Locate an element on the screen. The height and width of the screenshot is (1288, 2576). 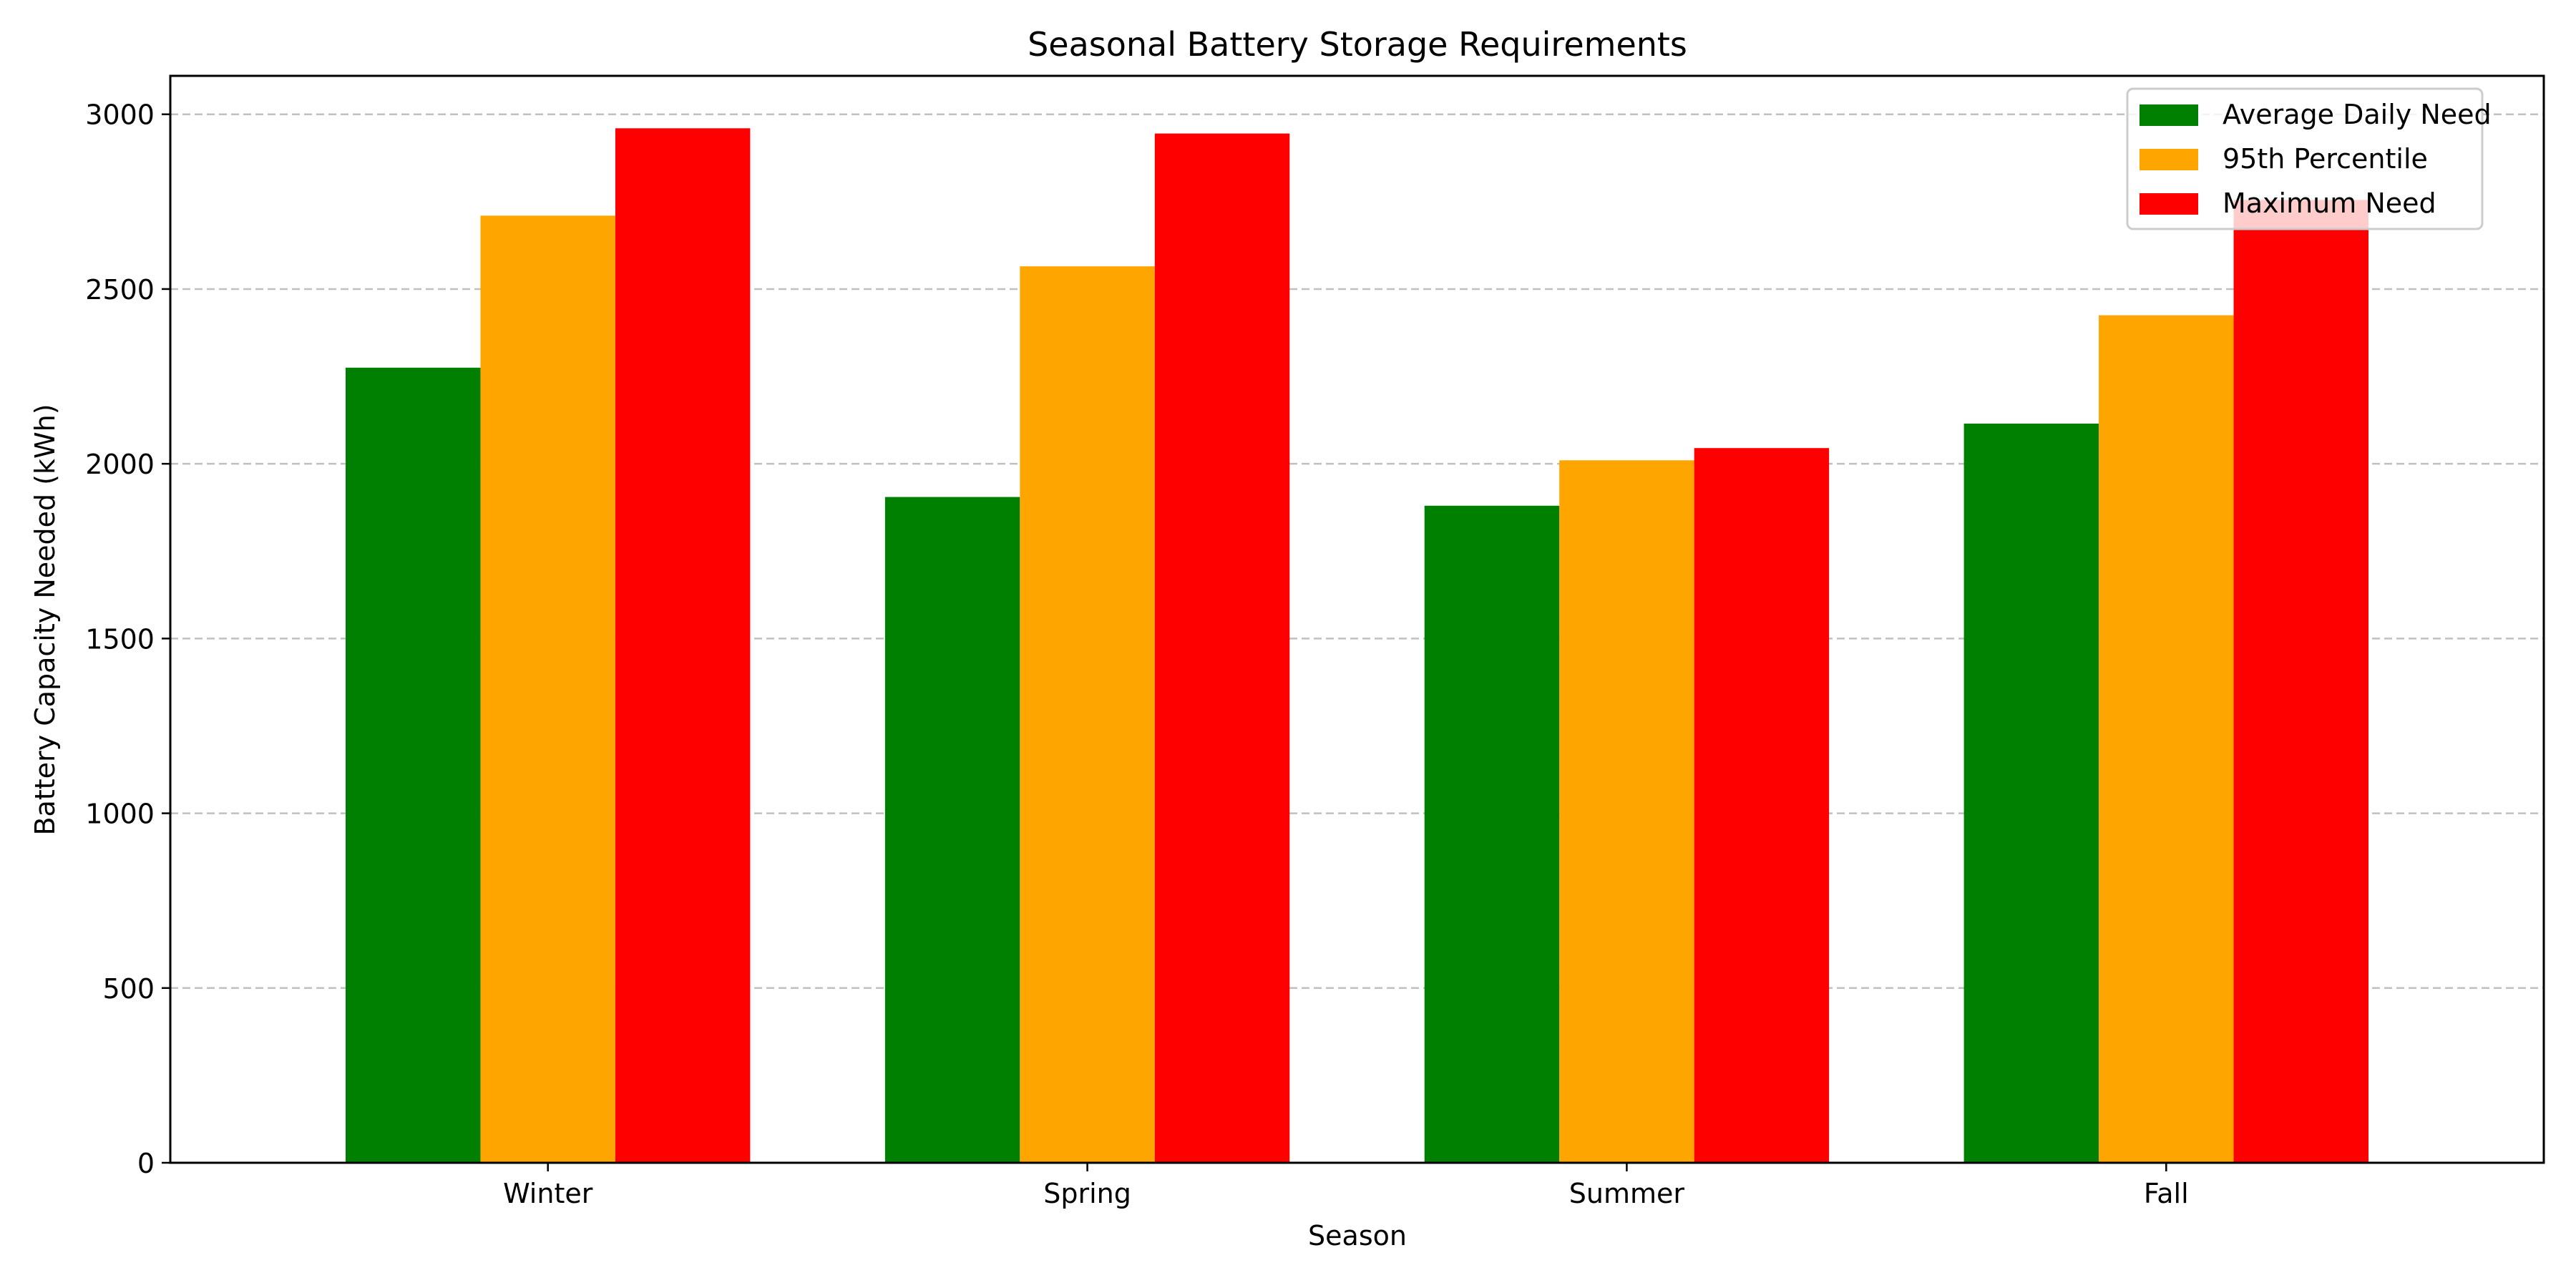
legend-box is located at coordinates (2305, 158).